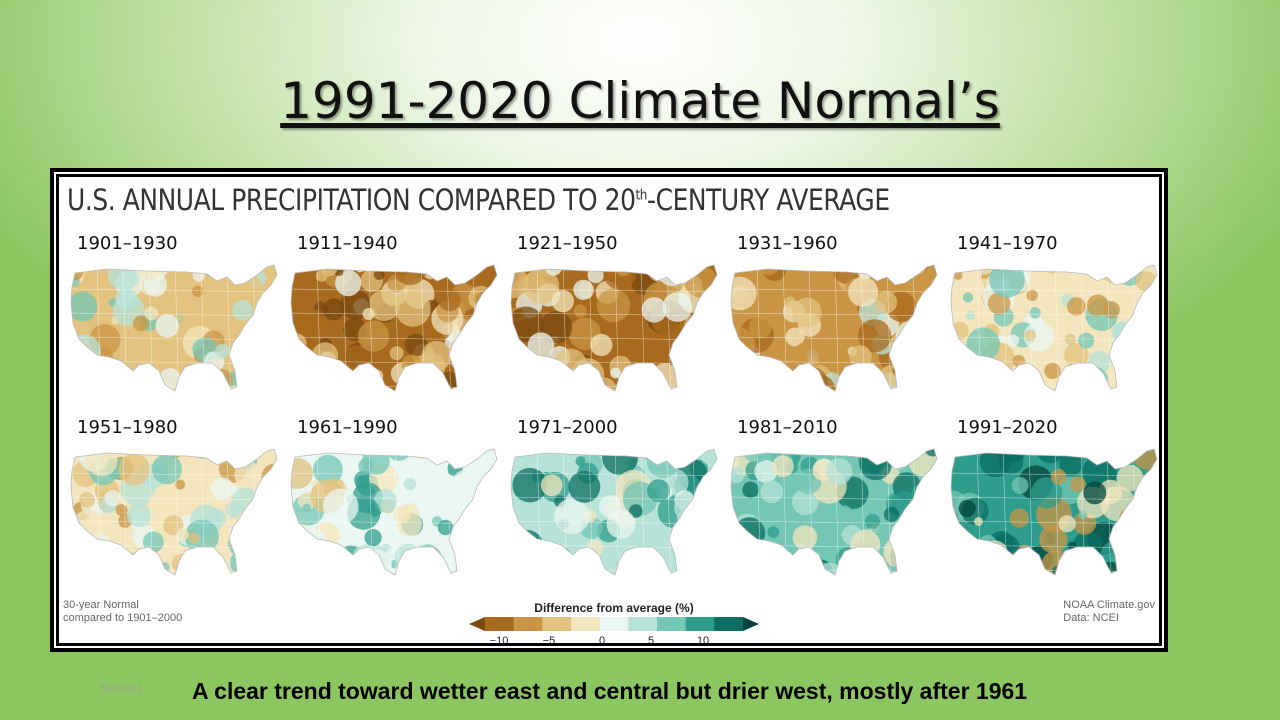 The height and width of the screenshot is (720, 1280). I want to click on map-period-label: 1931–1960, so click(787, 243).